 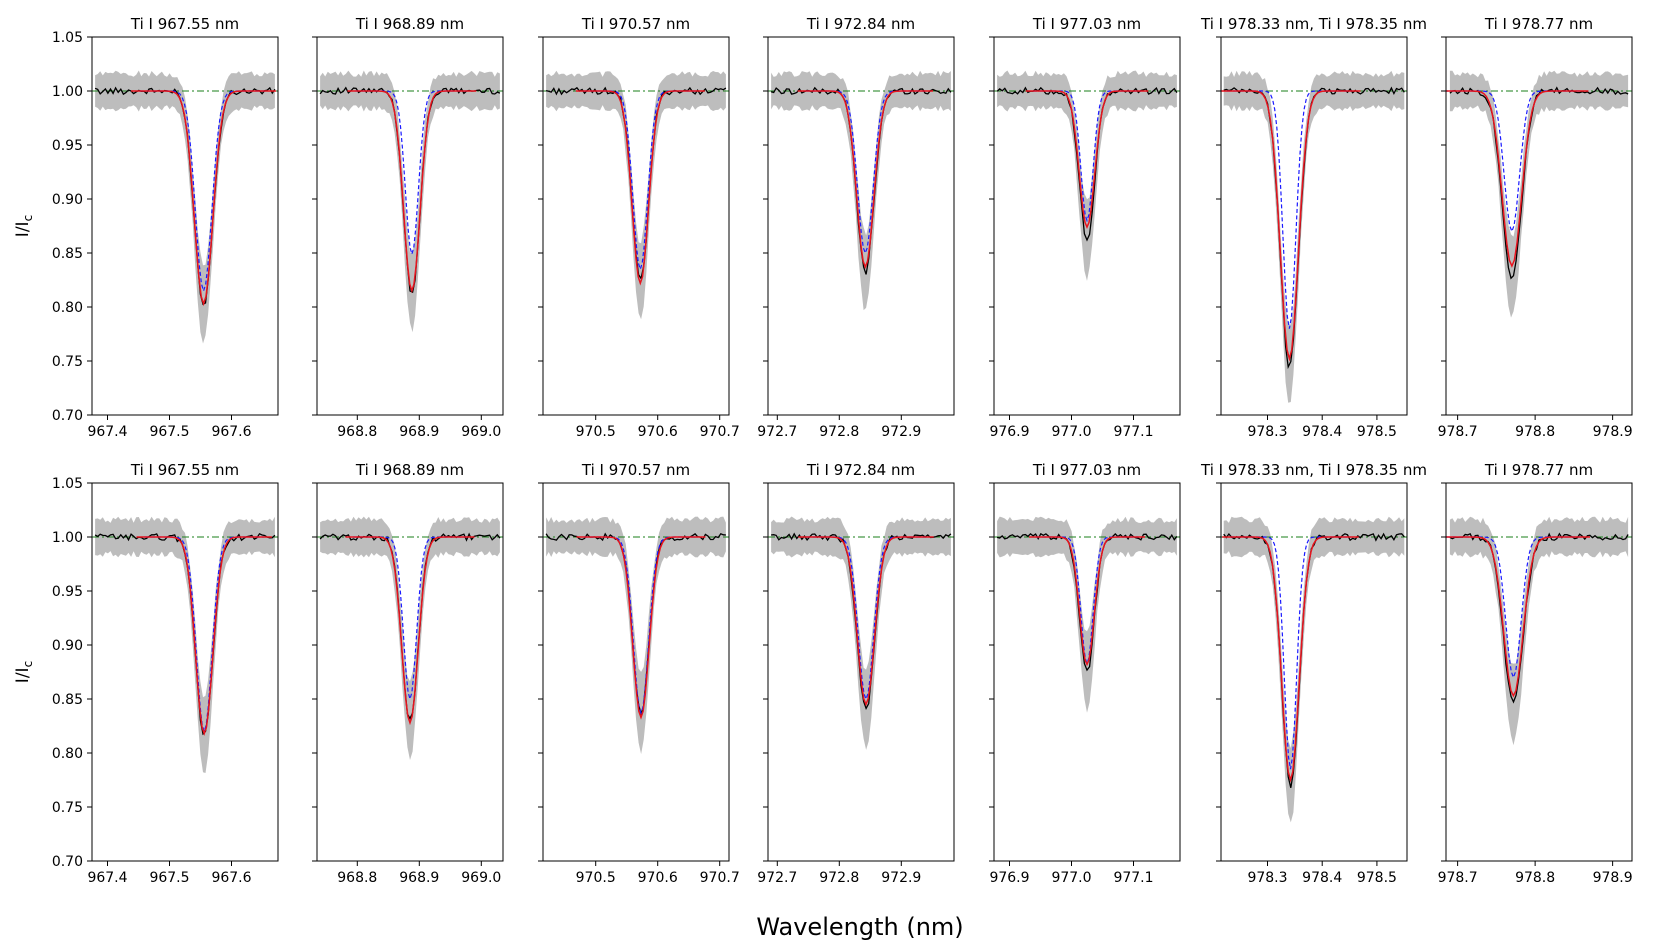 I want to click on panel-r2-c7: Ti I 978.77 nm 978.7 978.8 978.9, so click(x=1535, y=673).